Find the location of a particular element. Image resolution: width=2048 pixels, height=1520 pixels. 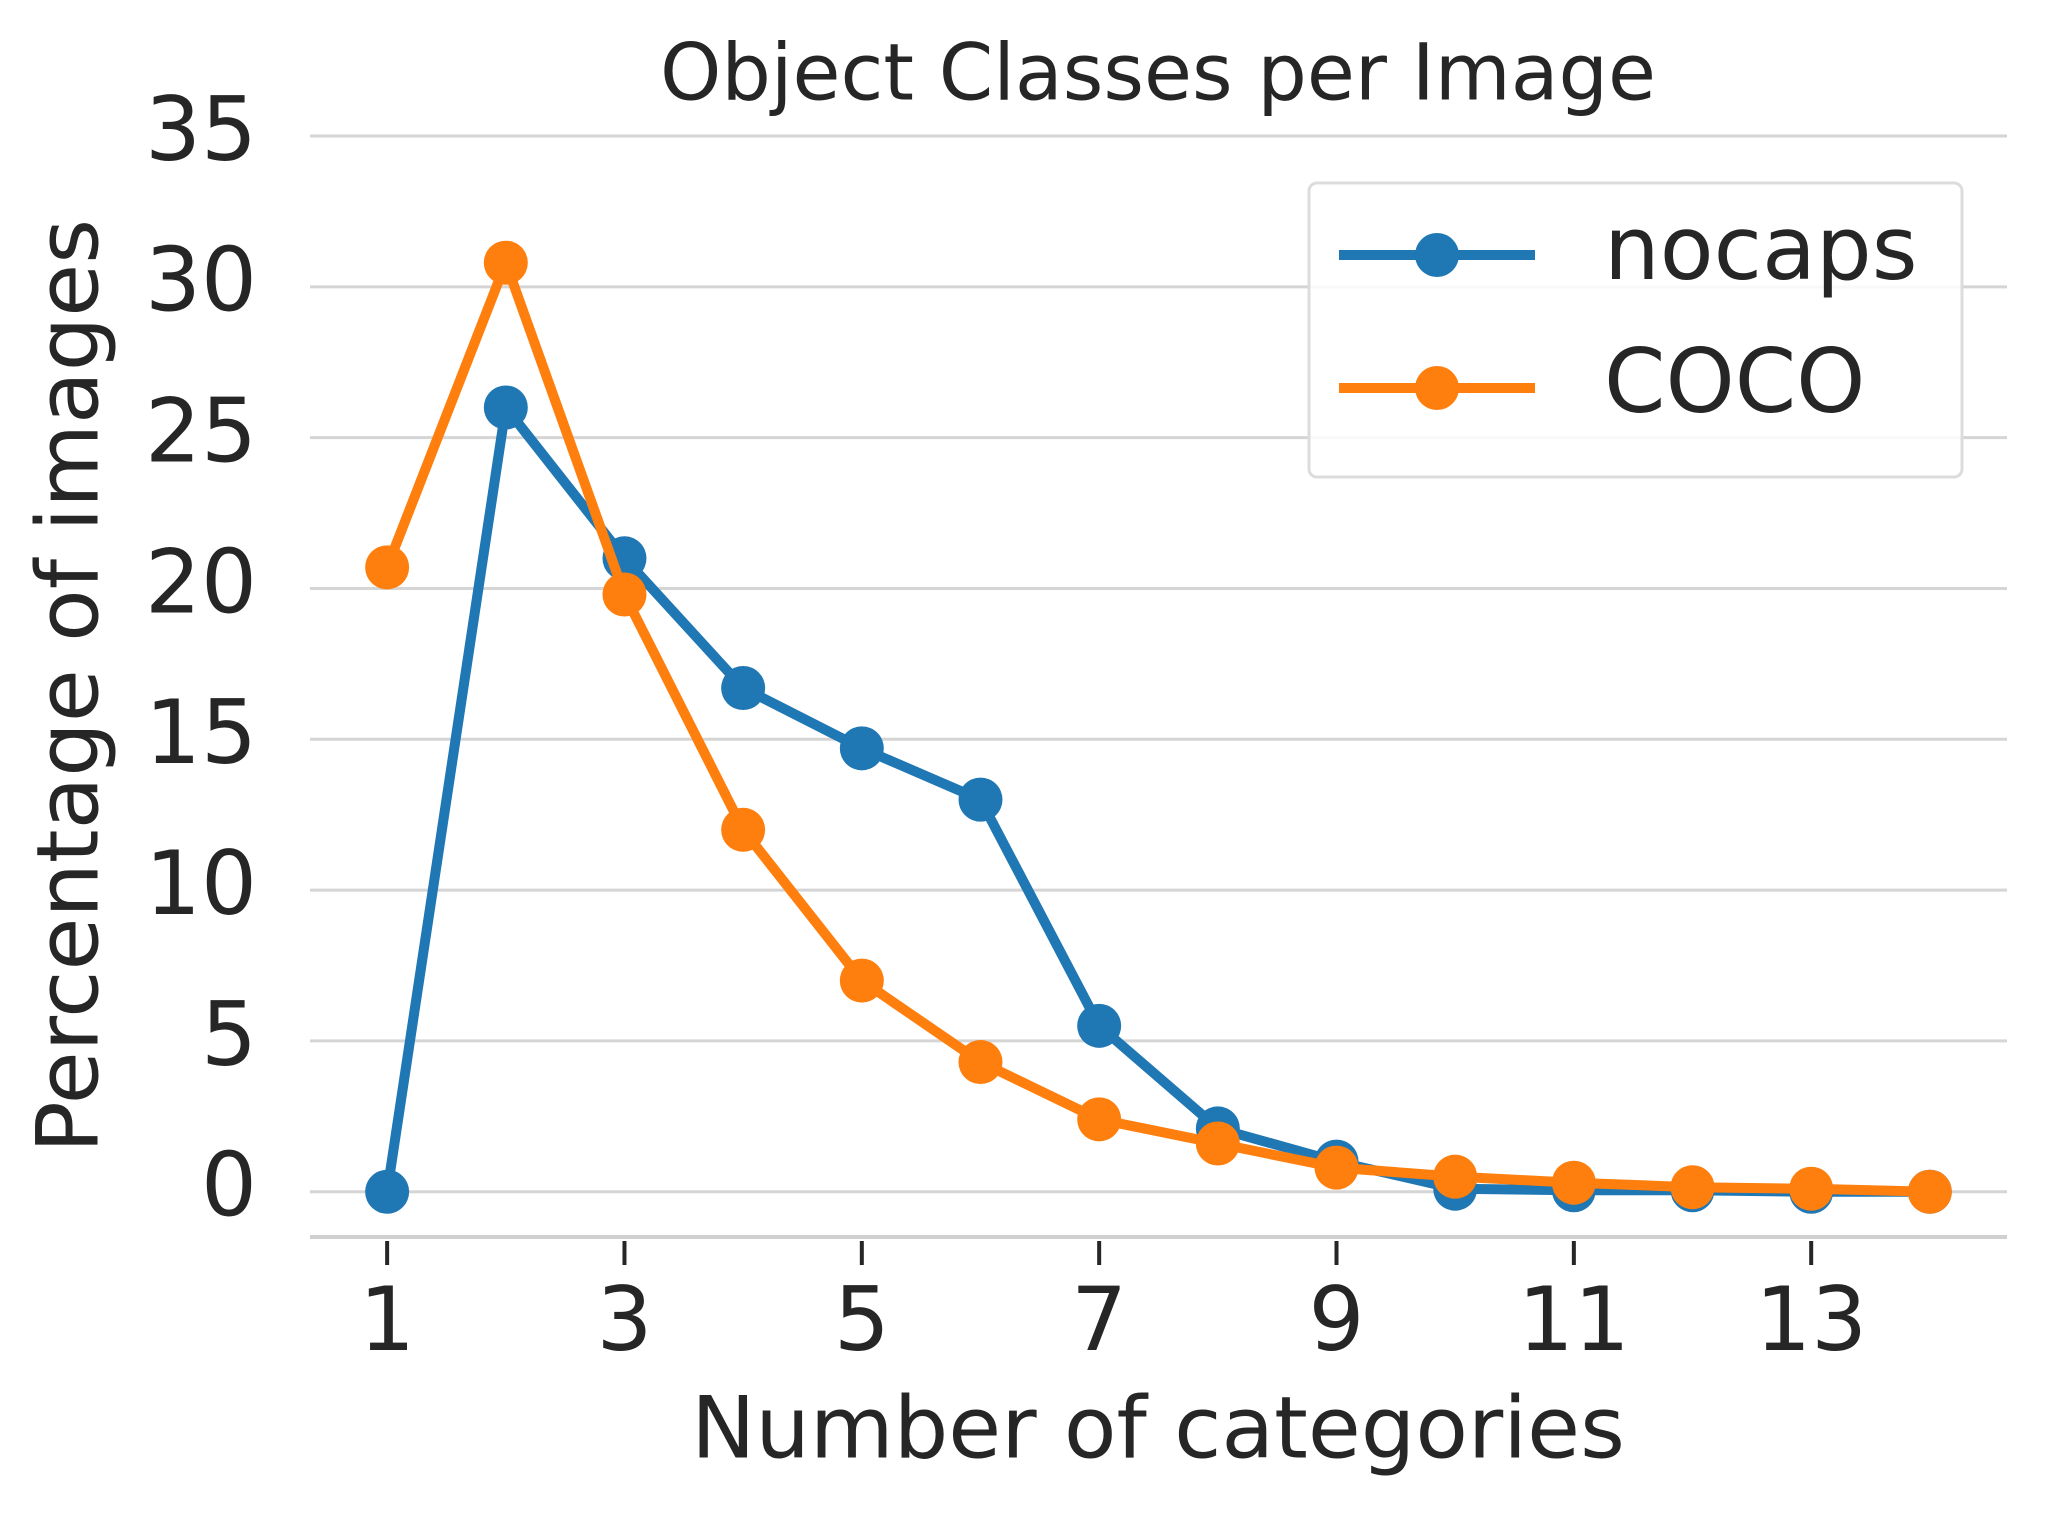

x-tick-label: 7 is located at coordinates (1099, 1319).